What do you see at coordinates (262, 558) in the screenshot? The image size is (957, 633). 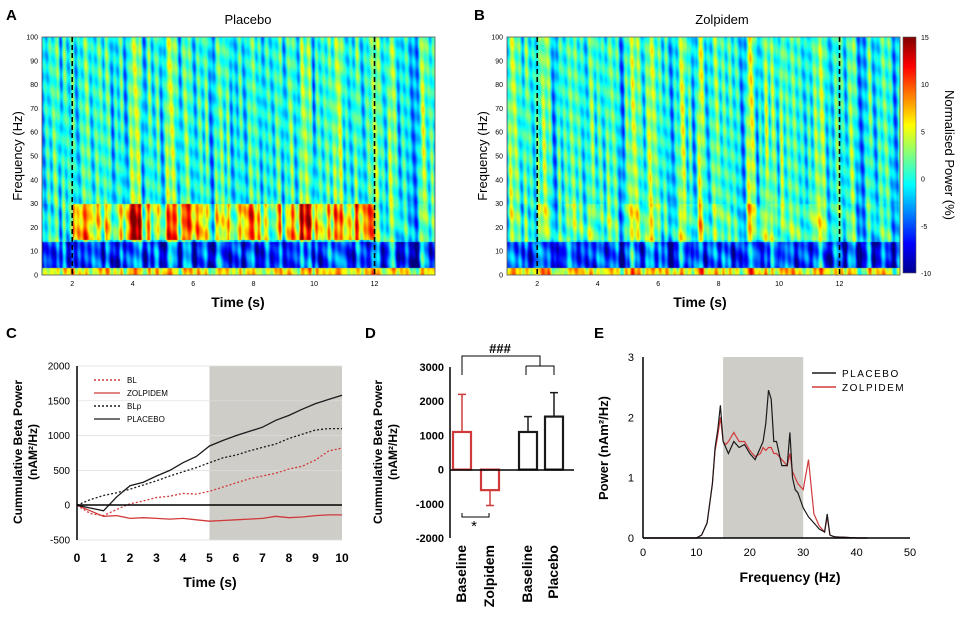 I see `panel-c-xtick: 7` at bounding box center [262, 558].